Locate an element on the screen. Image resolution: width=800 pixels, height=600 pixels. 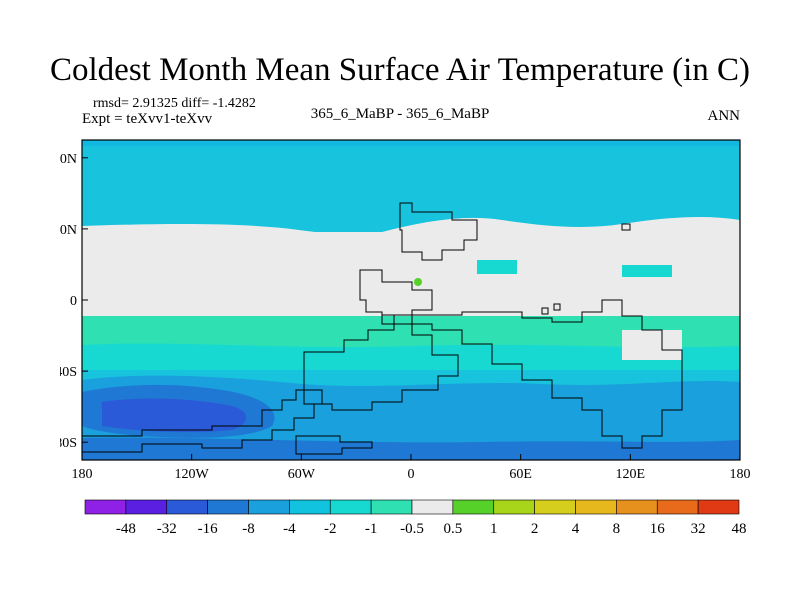
antarctic-cold-strip is located at coordinates (411, 448).